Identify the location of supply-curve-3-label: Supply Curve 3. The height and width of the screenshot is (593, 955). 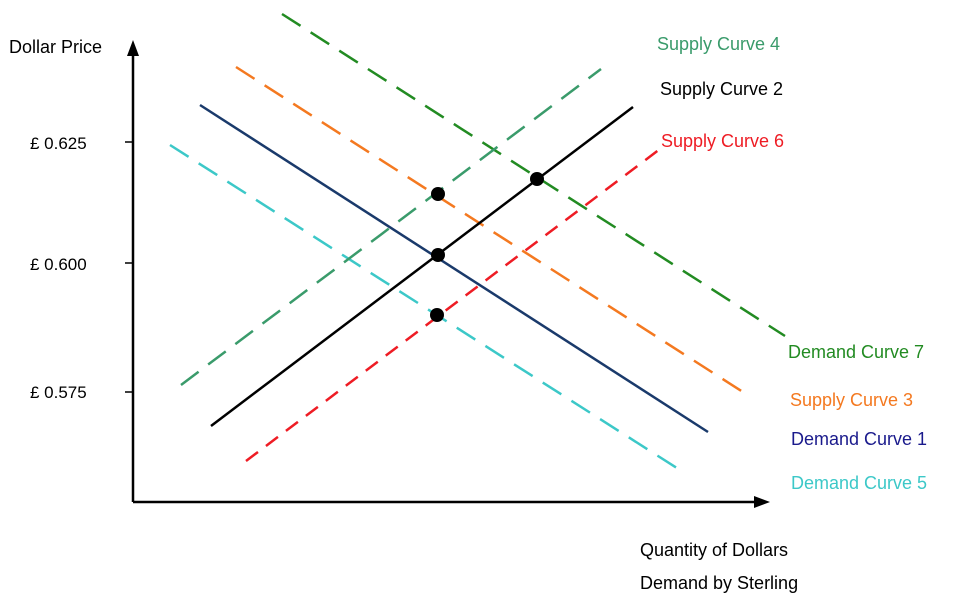
(852, 400).